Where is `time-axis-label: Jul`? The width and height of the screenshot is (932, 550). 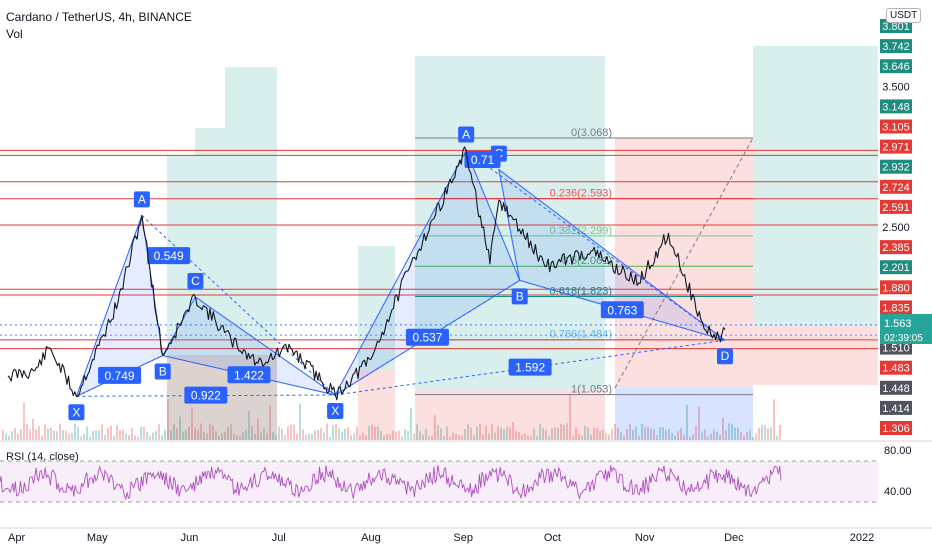 time-axis-label: Jul is located at coordinates (279, 538).